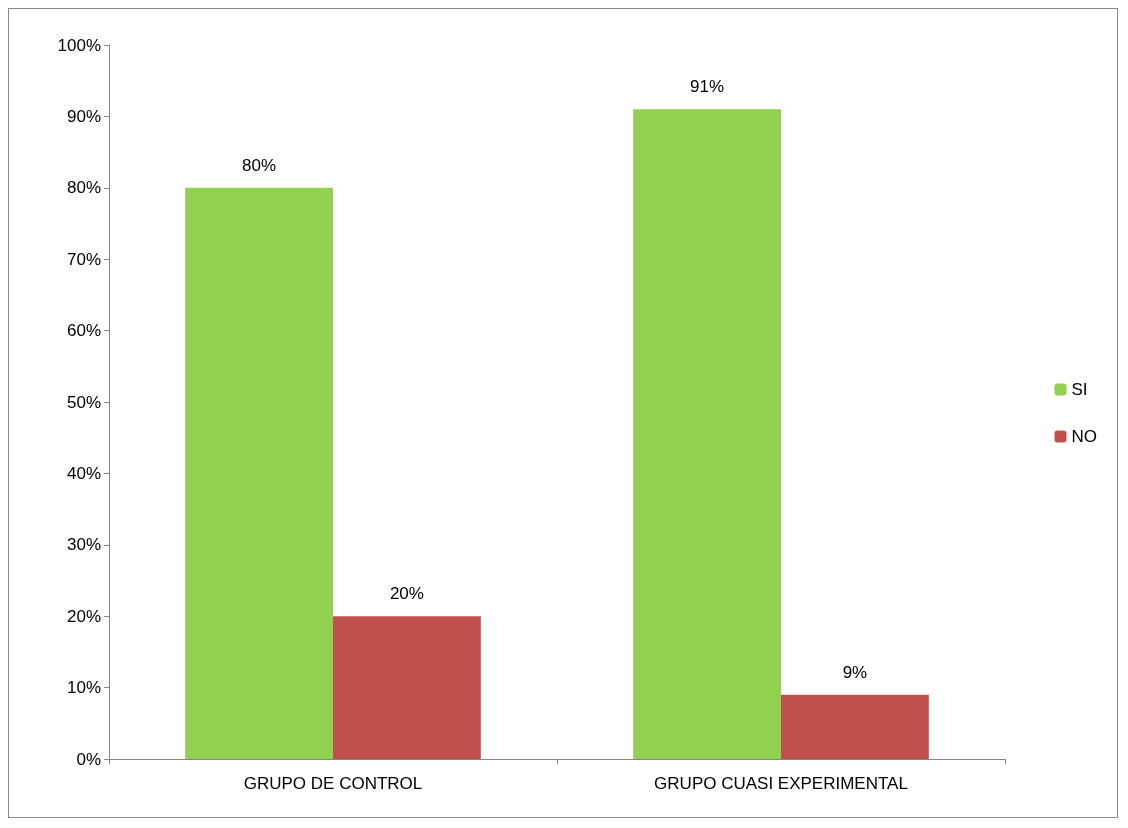 This screenshot has height=828, width=1128. Describe the element at coordinates (259, 165) in the screenshot. I see `data-label: 80%` at that location.